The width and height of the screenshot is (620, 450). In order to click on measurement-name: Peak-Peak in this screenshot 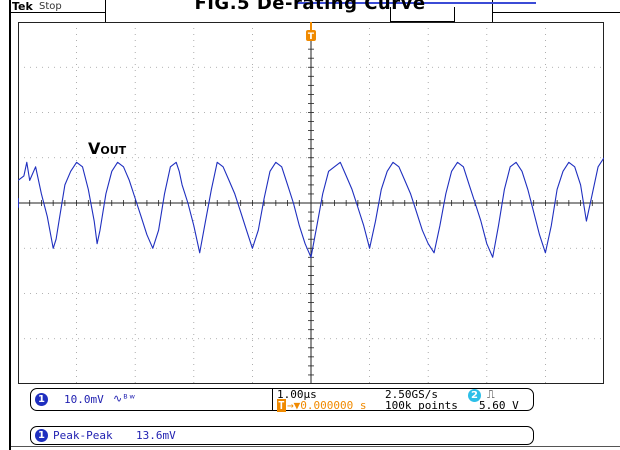, I will do `click(83, 435)`.